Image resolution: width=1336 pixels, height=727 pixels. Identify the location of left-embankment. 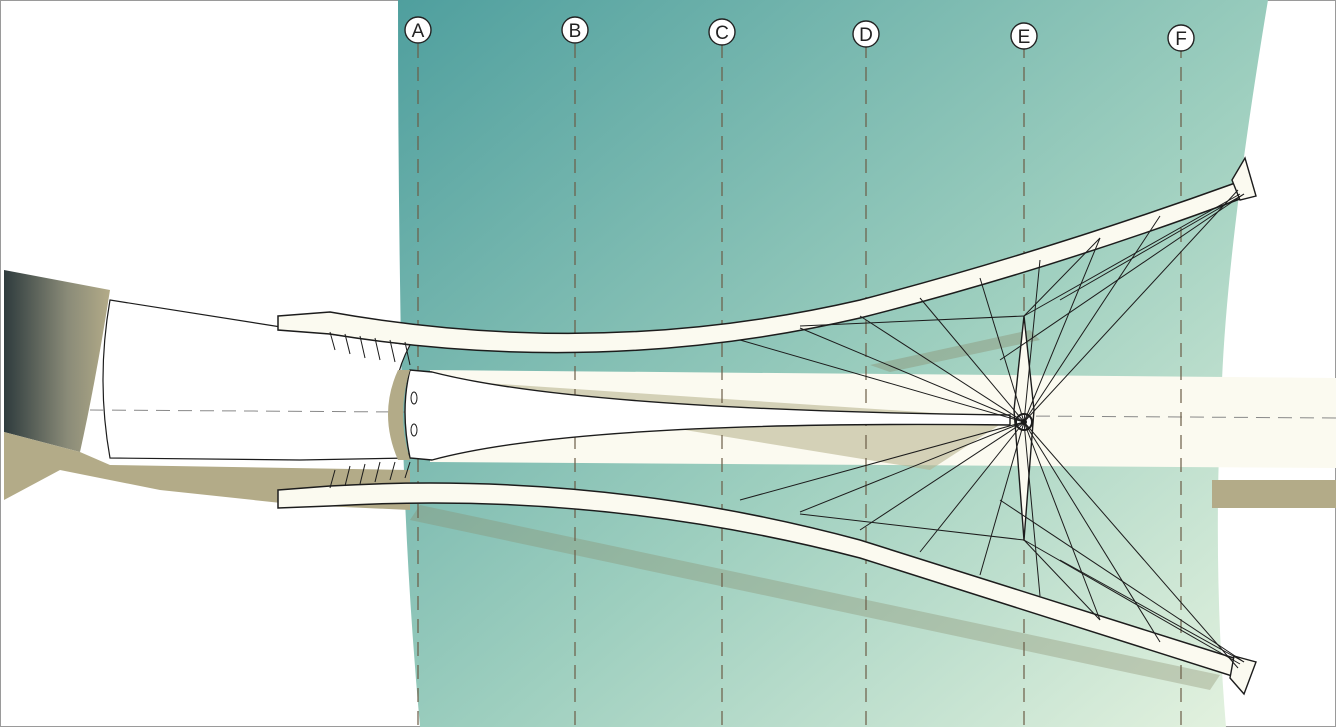
(57, 361).